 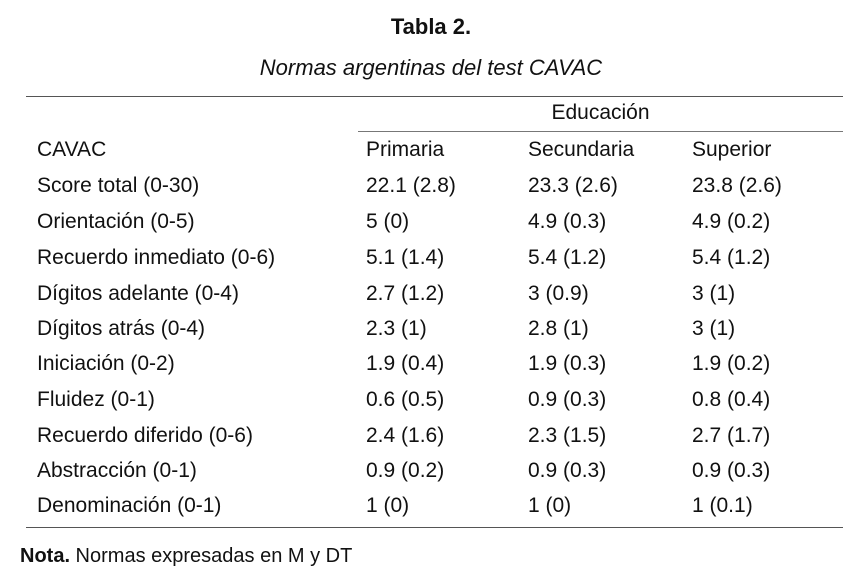 I want to click on note-text: Normas expresadas en M y DT, so click(x=211, y=556).